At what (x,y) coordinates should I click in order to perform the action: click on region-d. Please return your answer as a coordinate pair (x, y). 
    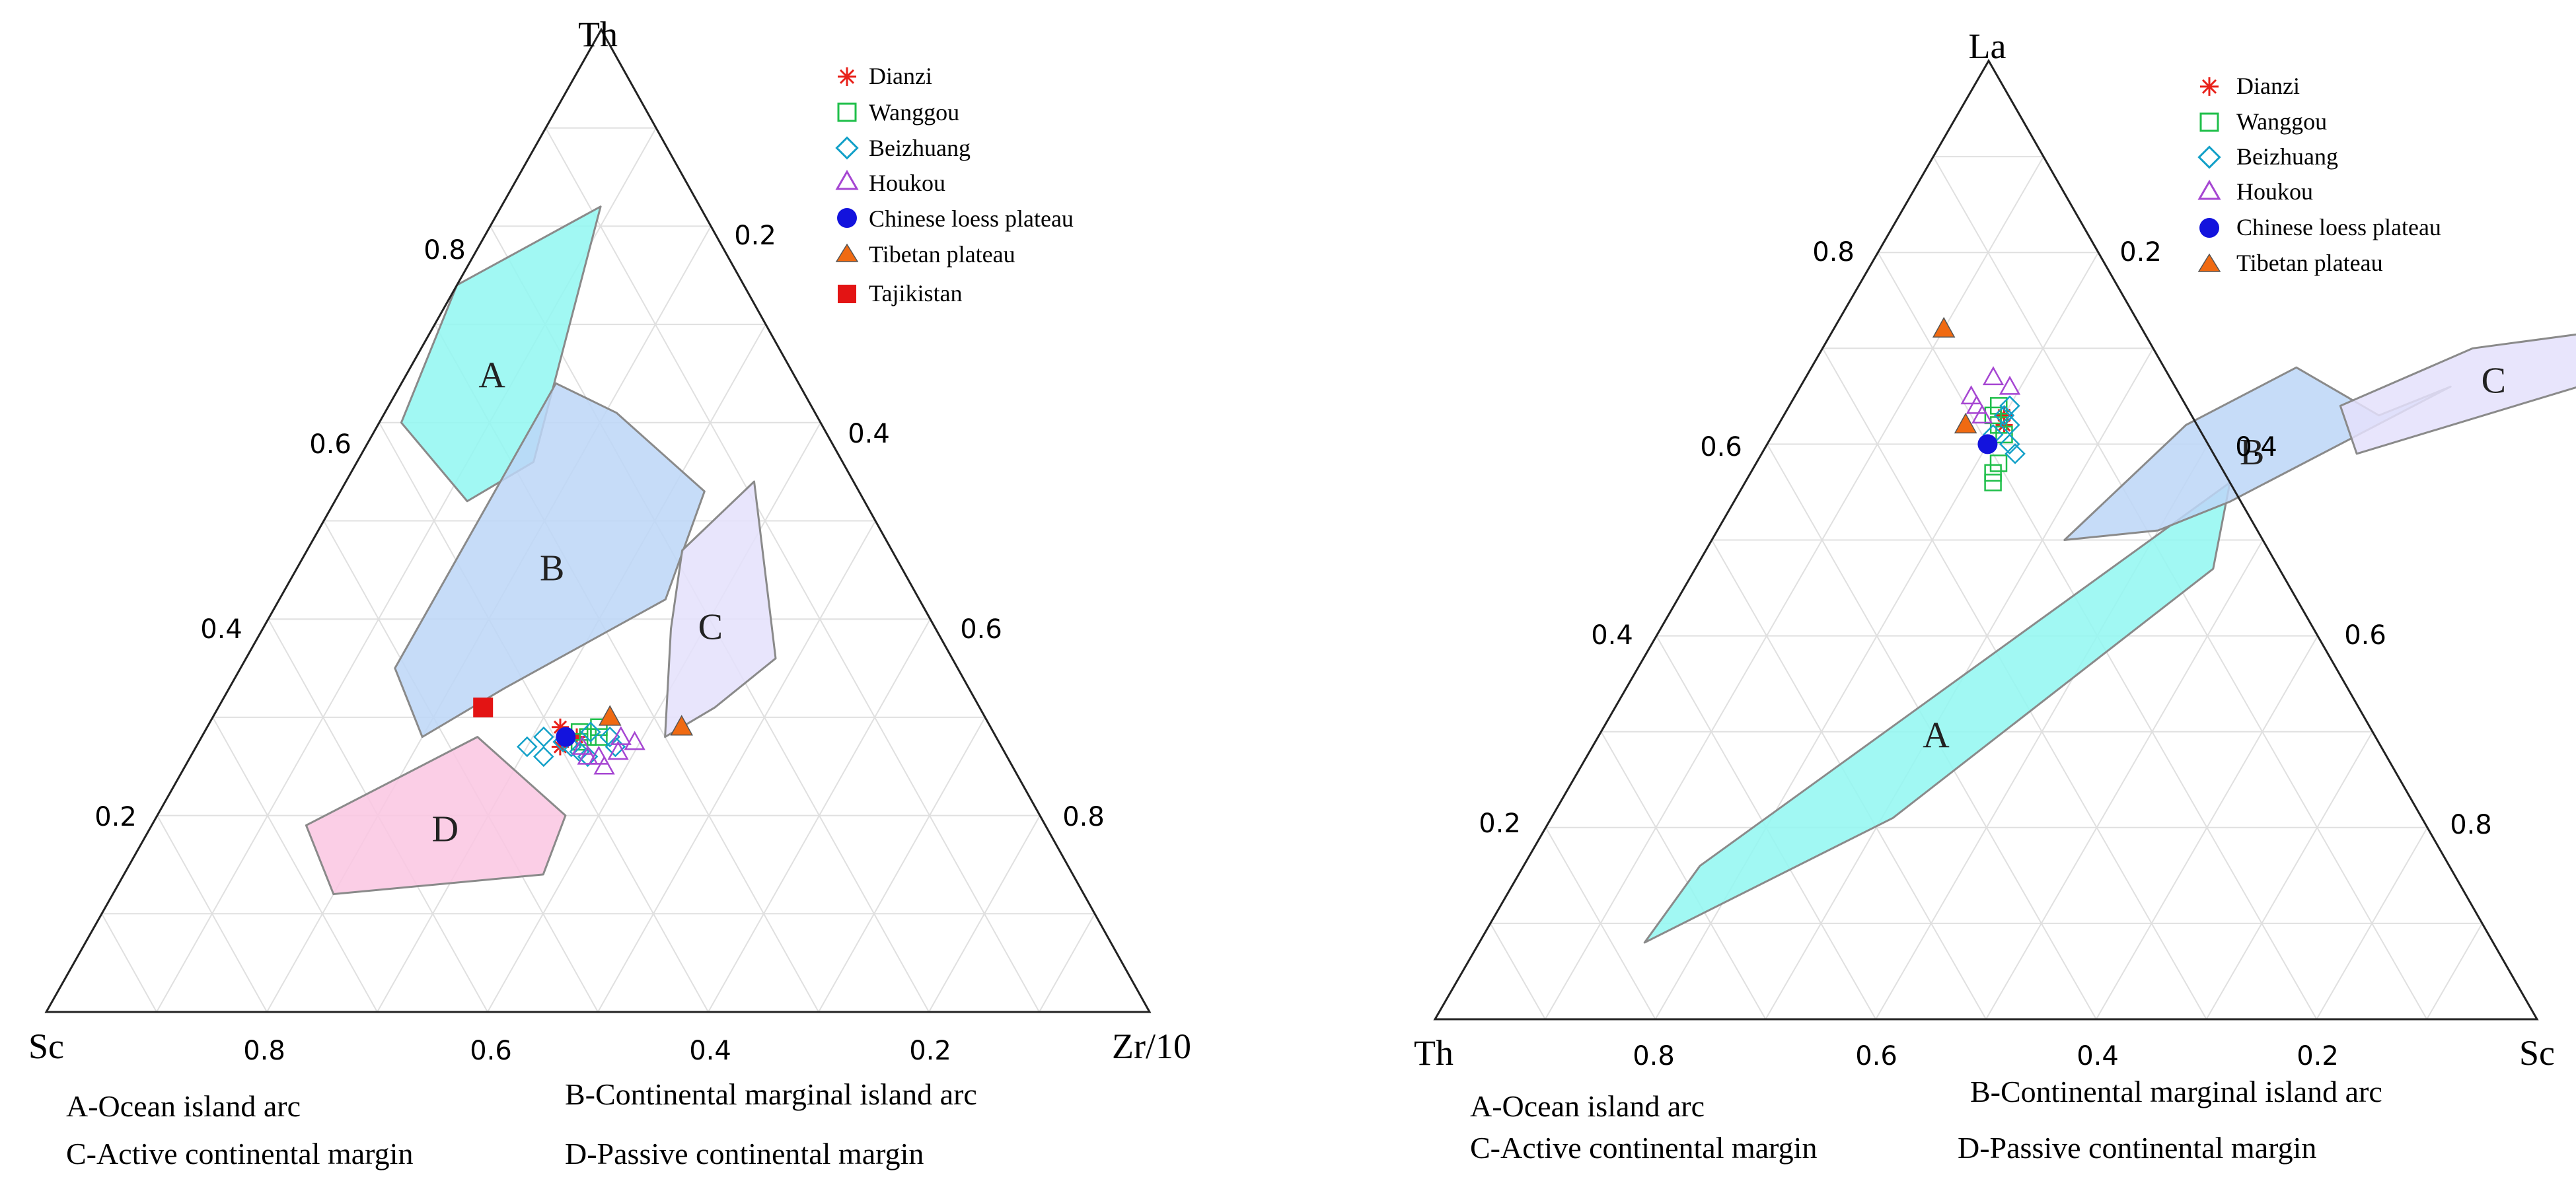
    Looking at the image, I should click on (436, 816).